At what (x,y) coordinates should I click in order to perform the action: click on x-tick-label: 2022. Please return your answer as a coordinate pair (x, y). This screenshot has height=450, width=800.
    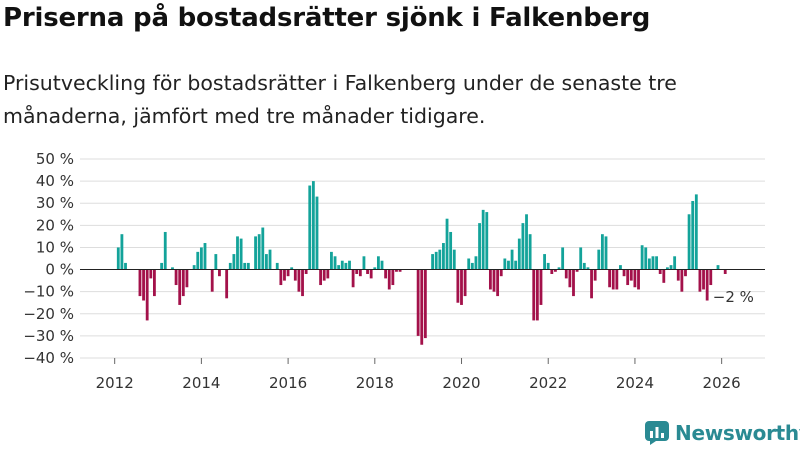
    Looking at the image, I should click on (548, 383).